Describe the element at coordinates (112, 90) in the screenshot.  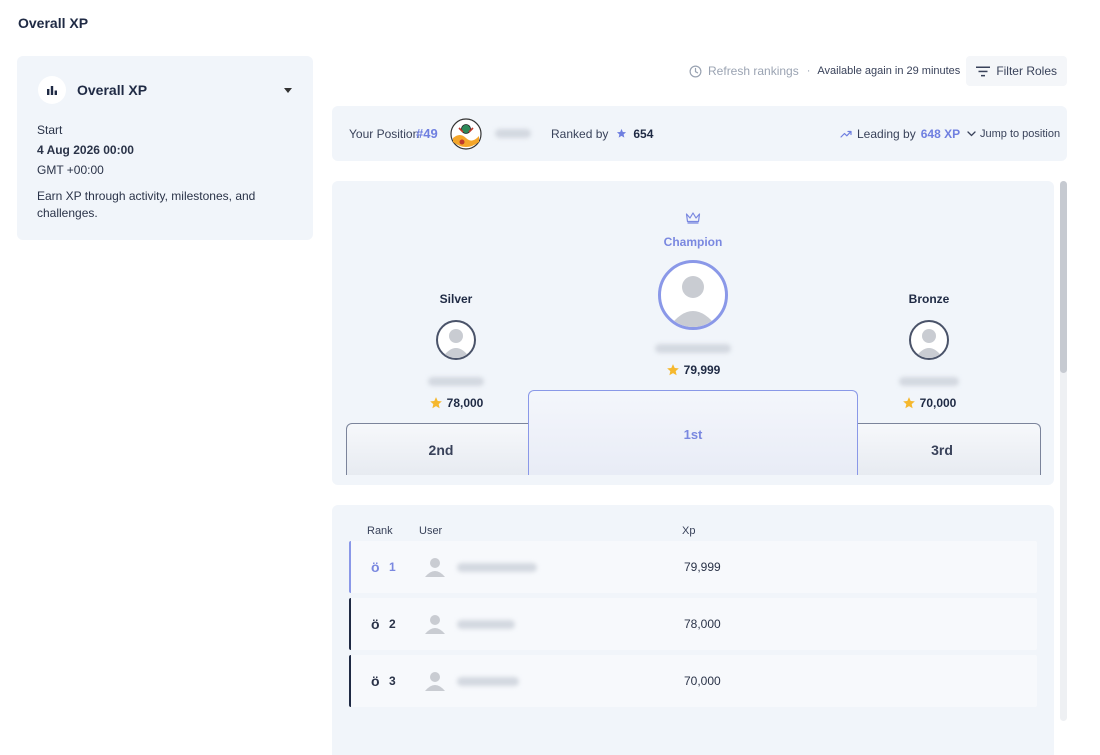
I see `leaderboard-title: Overall XP` at that location.